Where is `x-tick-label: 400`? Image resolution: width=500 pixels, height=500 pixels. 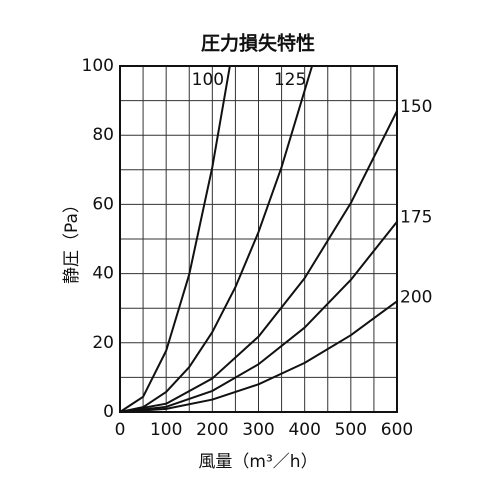 x-tick-label: 400 is located at coordinates (304, 430).